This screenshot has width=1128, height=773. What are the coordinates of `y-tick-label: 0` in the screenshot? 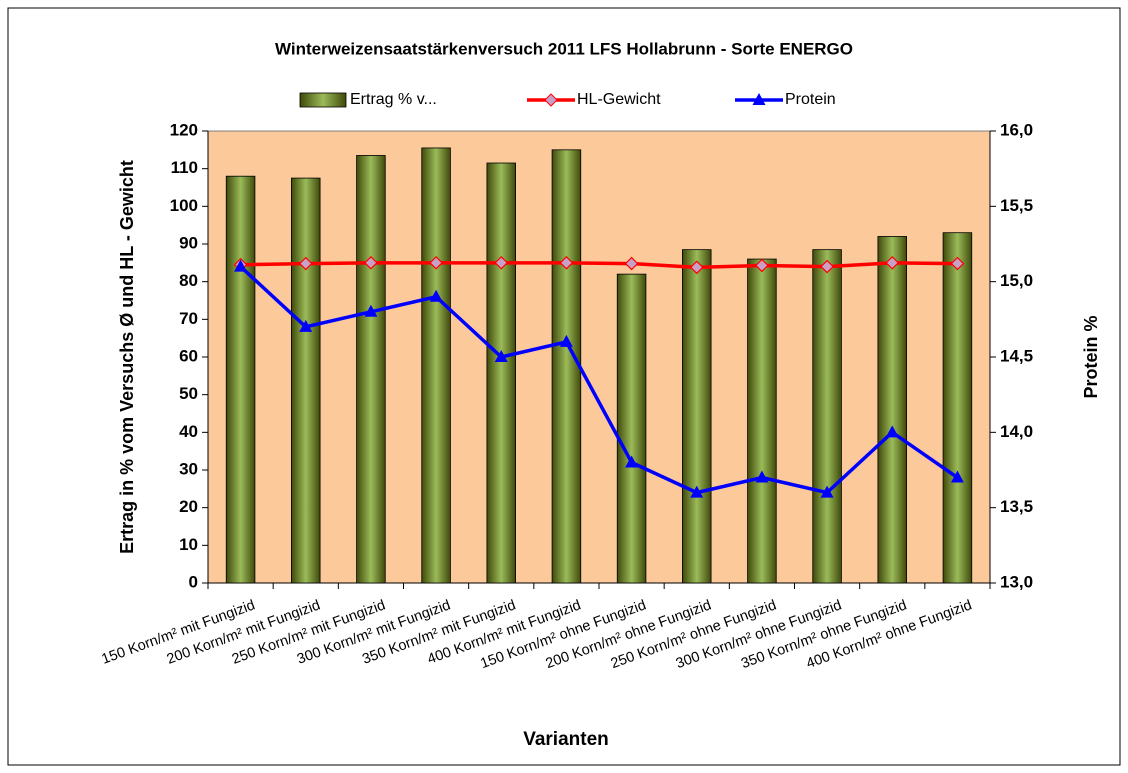 It's located at (193, 581).